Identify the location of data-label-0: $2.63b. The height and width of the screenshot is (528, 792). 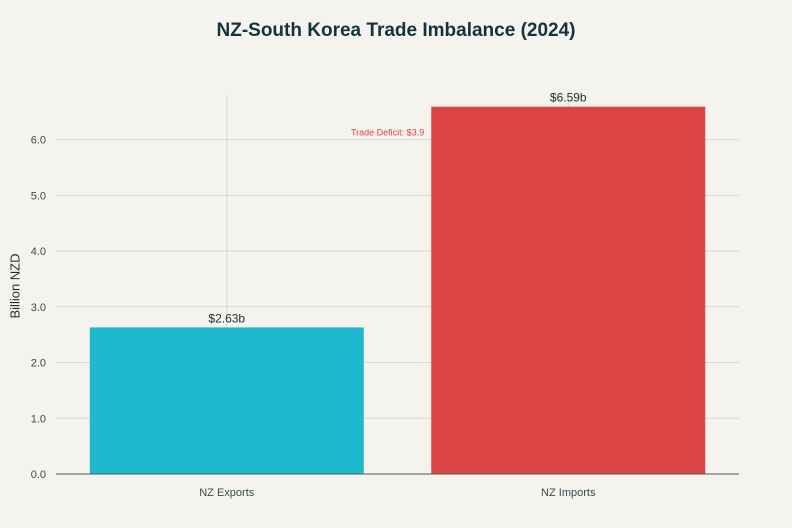
(226, 318).